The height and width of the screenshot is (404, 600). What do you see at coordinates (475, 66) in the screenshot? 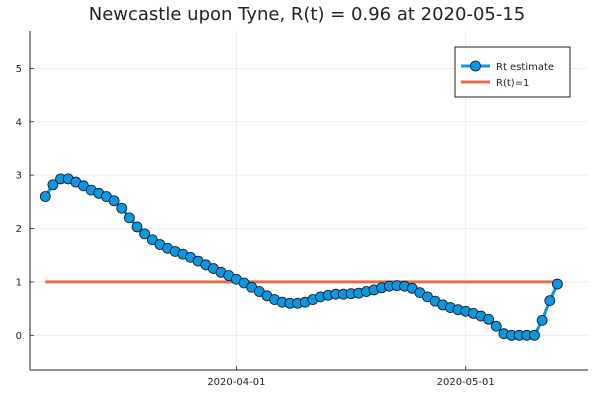
I see `legend-rt-marker` at bounding box center [475, 66].